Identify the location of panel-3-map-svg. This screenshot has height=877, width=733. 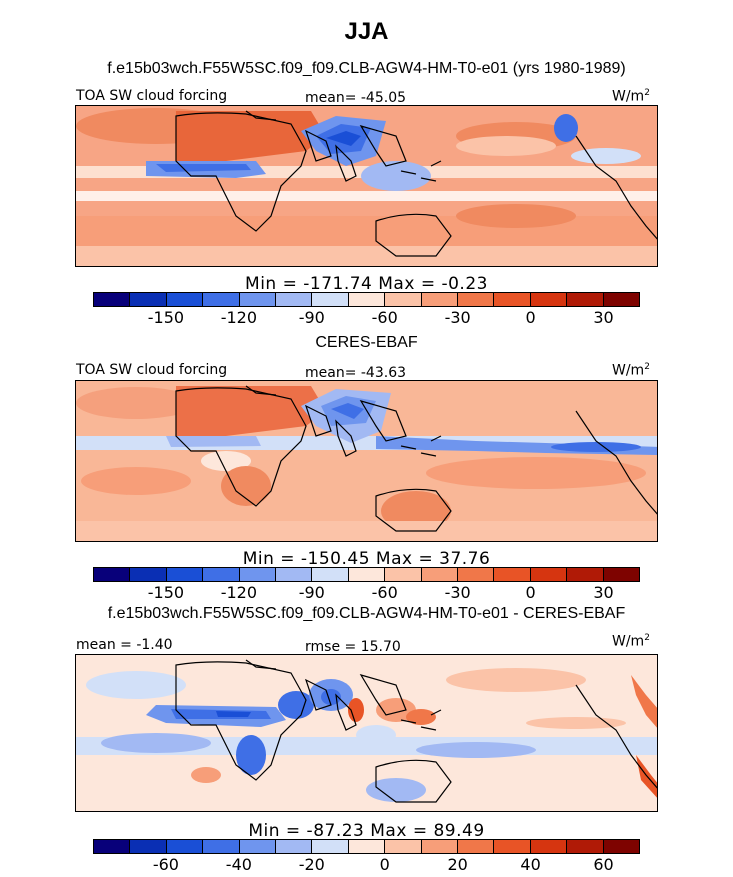
(366, 733).